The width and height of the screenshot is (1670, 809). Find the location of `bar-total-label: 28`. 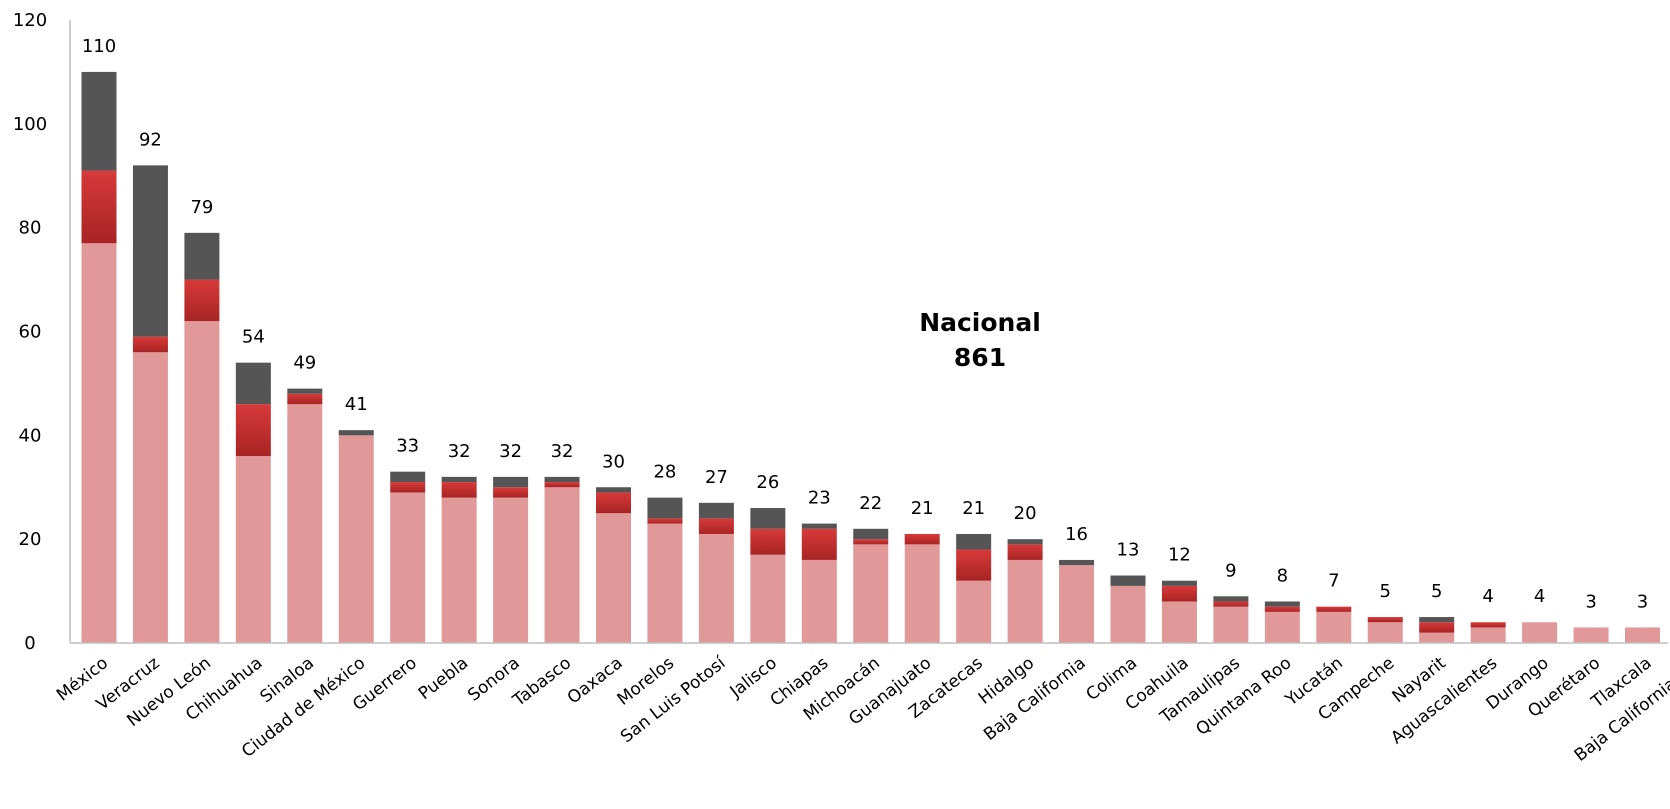

bar-total-label: 28 is located at coordinates (664, 472).